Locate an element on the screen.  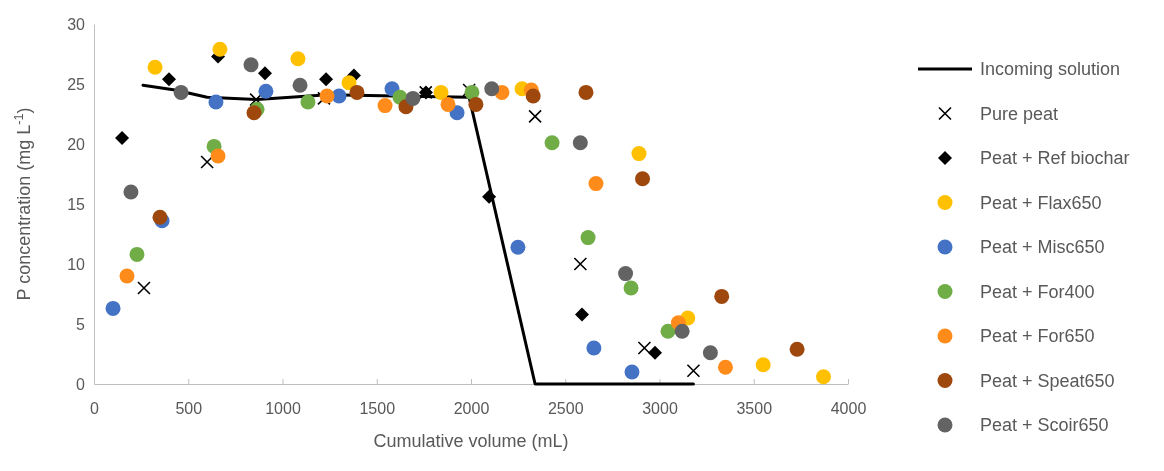
legend-label: Peat + Speat650 is located at coordinates (1047, 380).